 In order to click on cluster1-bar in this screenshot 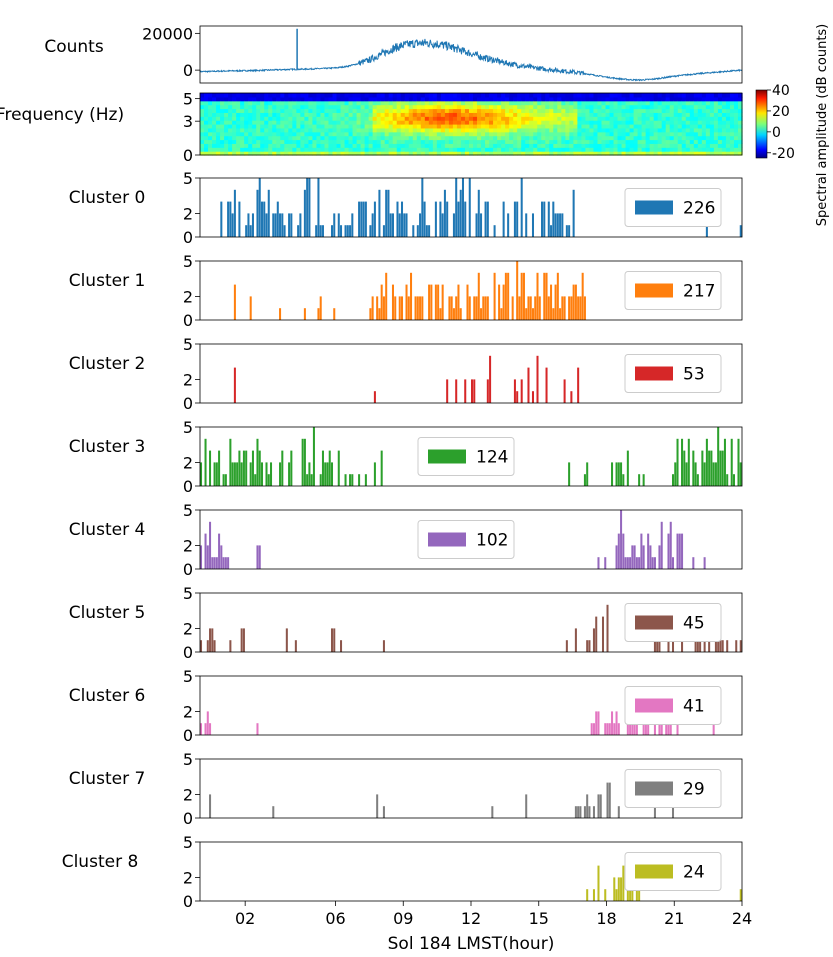, I will do `click(408, 308)`.